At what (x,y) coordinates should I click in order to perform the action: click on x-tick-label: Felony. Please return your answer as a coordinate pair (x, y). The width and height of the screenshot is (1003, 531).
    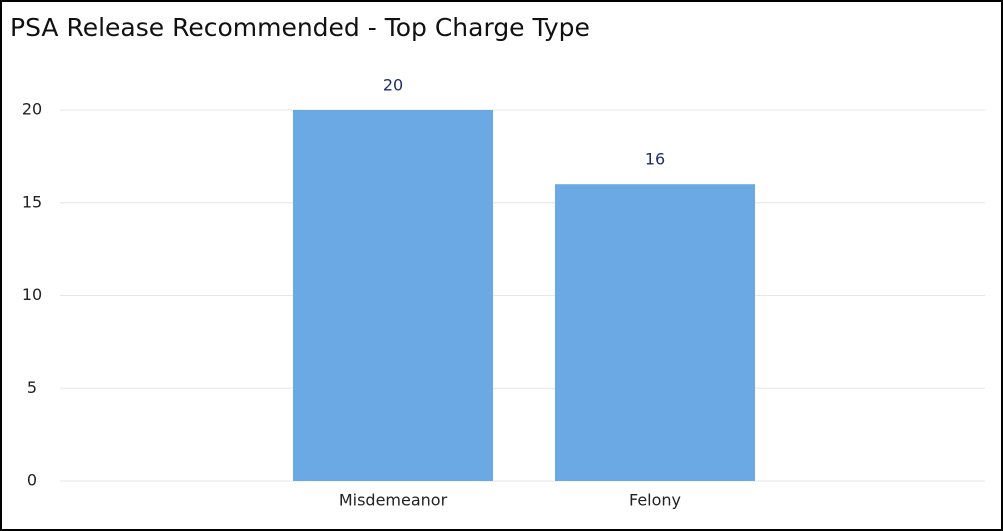
    Looking at the image, I should click on (655, 500).